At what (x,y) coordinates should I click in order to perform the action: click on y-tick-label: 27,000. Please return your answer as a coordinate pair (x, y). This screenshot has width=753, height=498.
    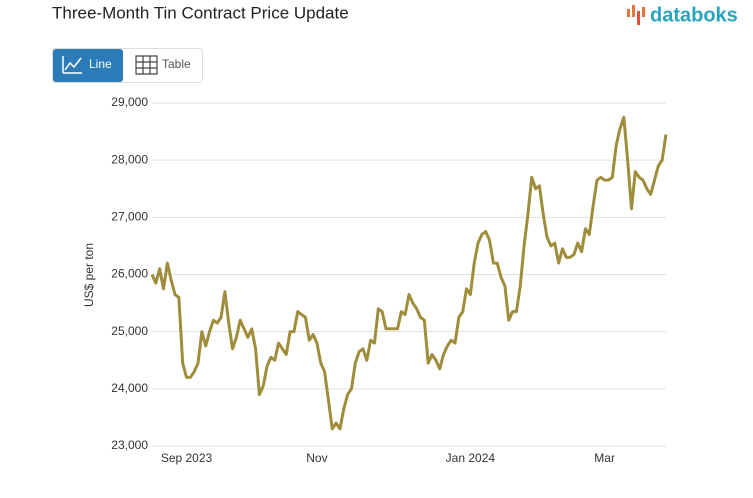
    Looking at the image, I should click on (129, 217).